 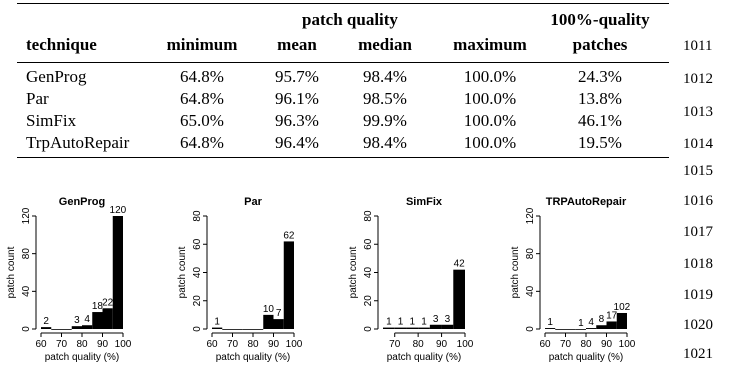 I want to click on header-full-quality-patches: patches, so click(x=600, y=44).